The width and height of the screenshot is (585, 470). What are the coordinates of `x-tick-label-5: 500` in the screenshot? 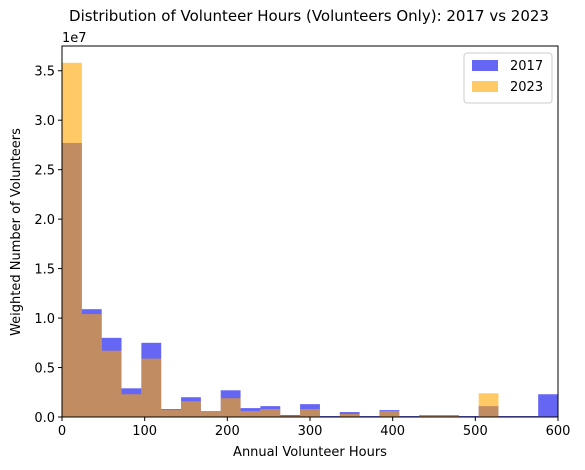 It's located at (475, 431).